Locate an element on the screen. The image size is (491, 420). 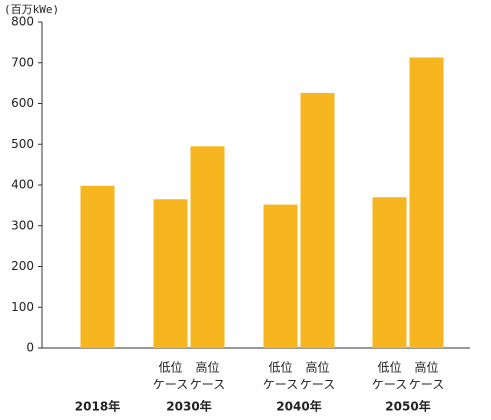
y-tick-label: 600 is located at coordinates (22, 103).